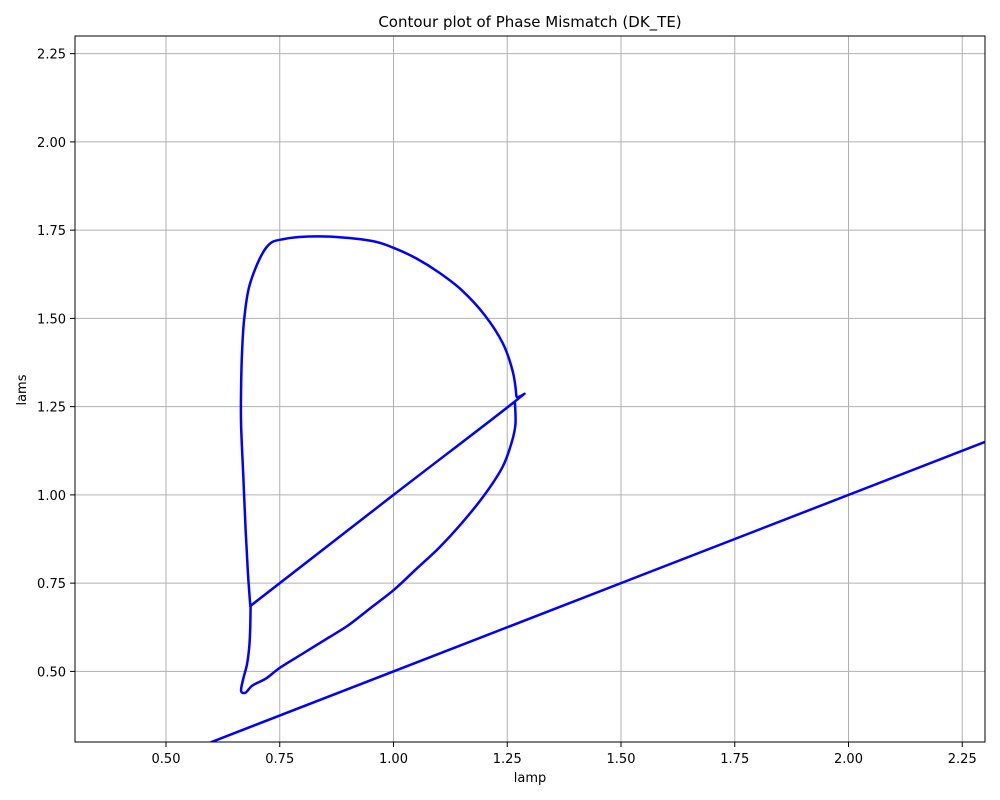  I want to click on x-tick-label: 0.75, so click(279, 759).